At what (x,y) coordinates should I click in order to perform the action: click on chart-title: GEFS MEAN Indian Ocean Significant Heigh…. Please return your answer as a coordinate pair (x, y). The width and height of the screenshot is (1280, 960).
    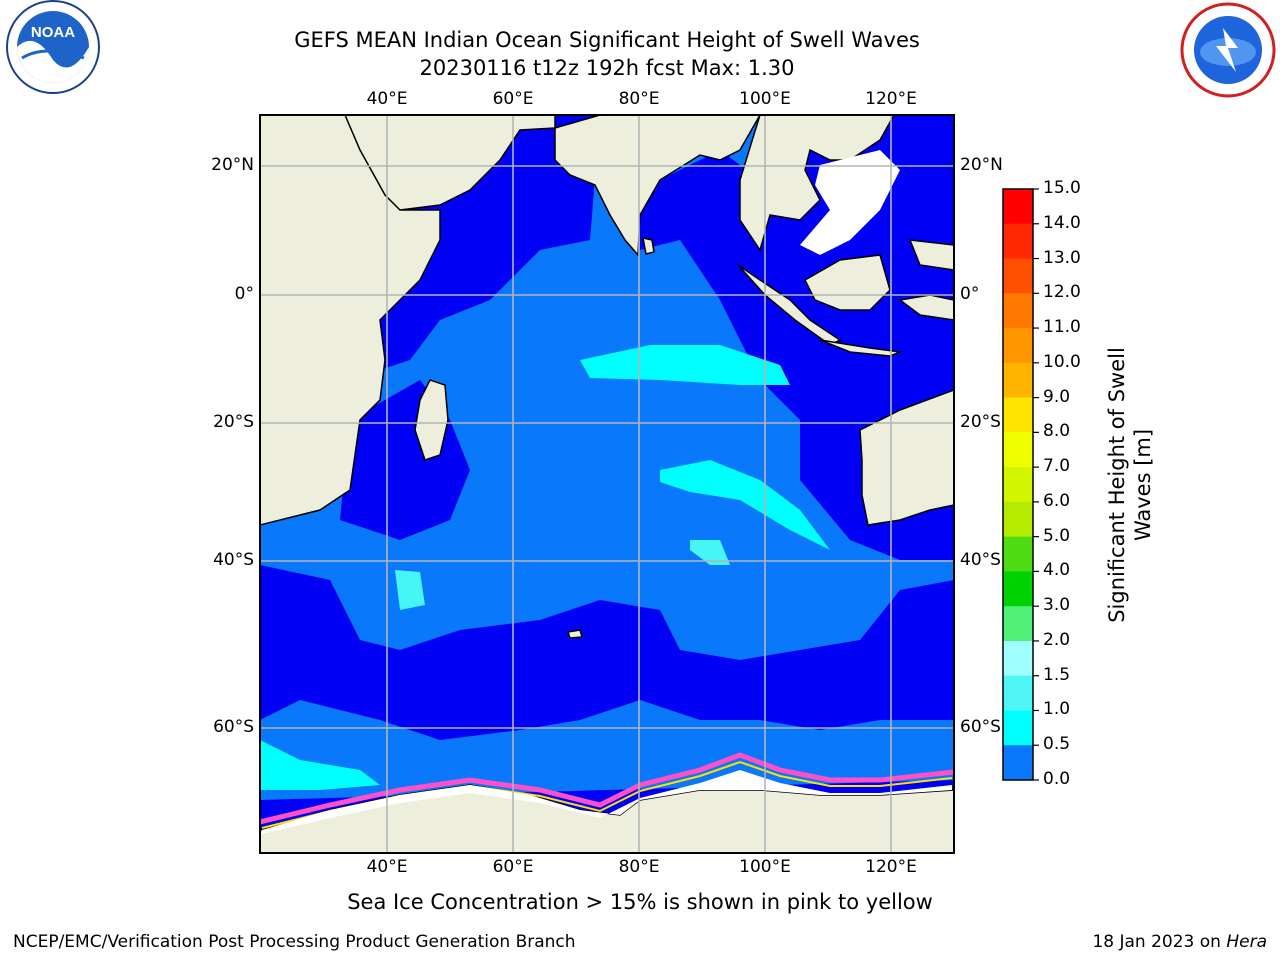
    Looking at the image, I should click on (607, 40).